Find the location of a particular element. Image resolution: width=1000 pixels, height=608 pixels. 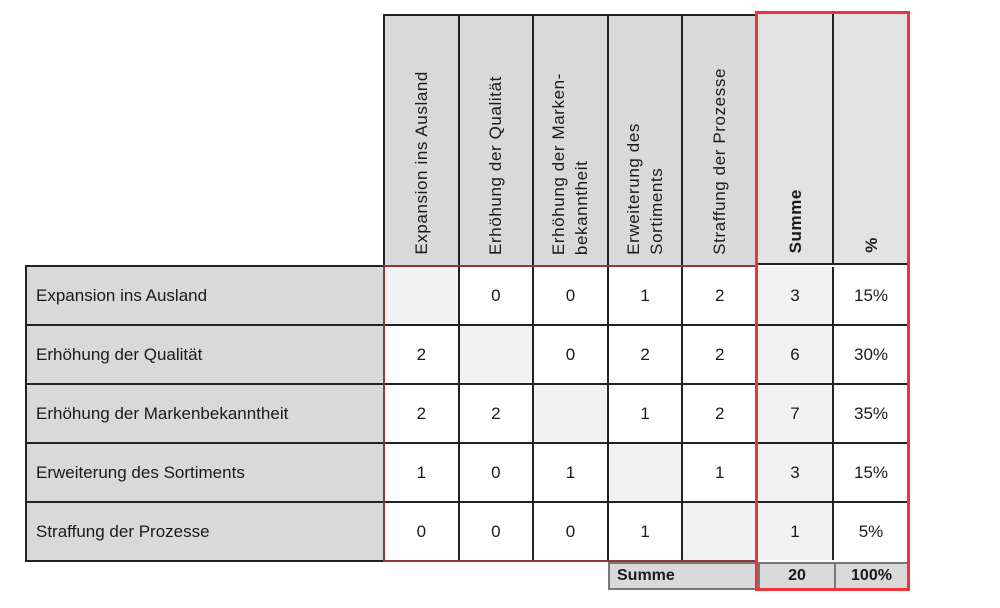

column-header-cell: Expansion ins Ausland is located at coordinates (421, 140).